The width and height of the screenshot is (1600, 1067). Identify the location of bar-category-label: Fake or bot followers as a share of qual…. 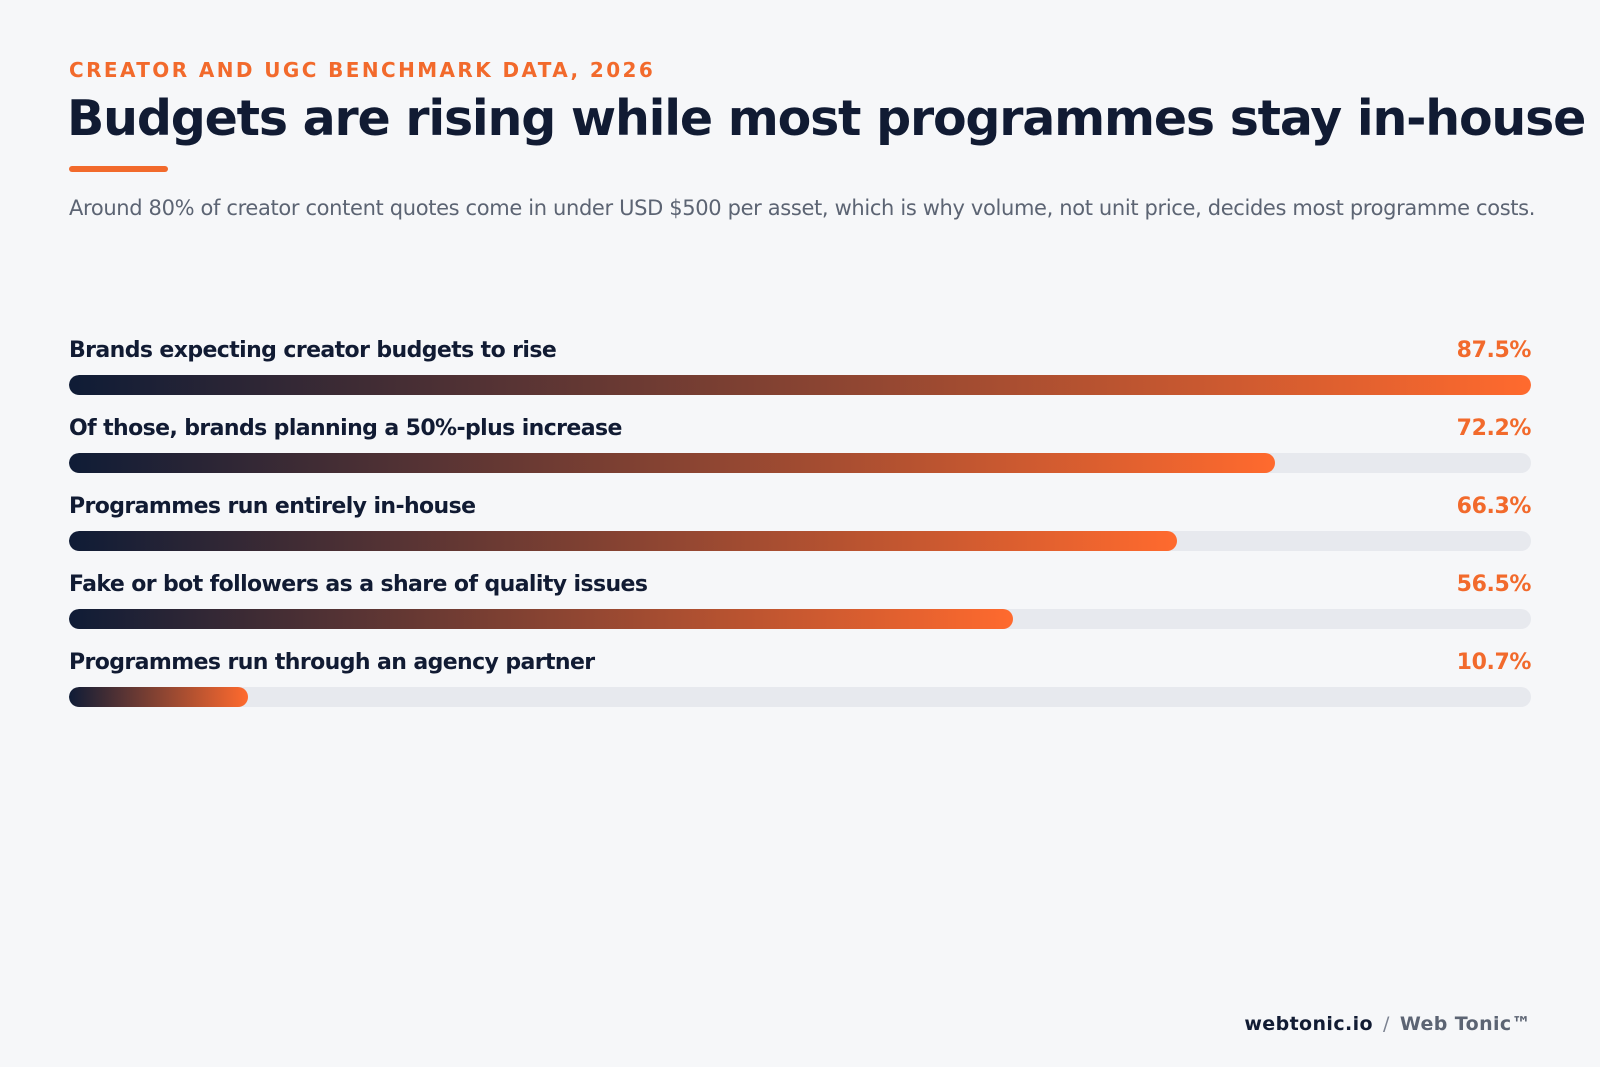
(358, 584).